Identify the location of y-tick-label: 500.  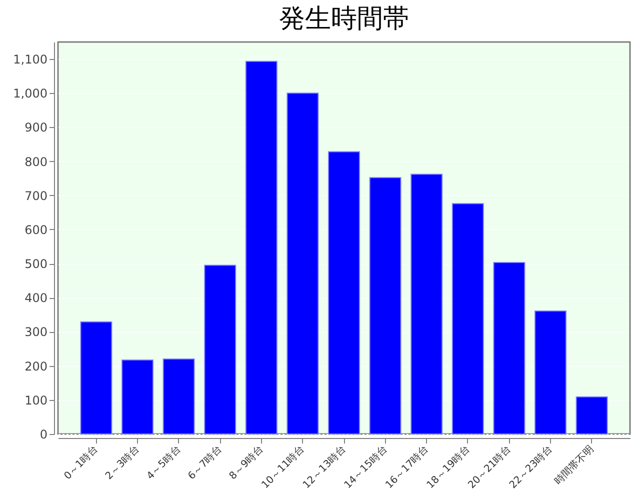
(36, 264).